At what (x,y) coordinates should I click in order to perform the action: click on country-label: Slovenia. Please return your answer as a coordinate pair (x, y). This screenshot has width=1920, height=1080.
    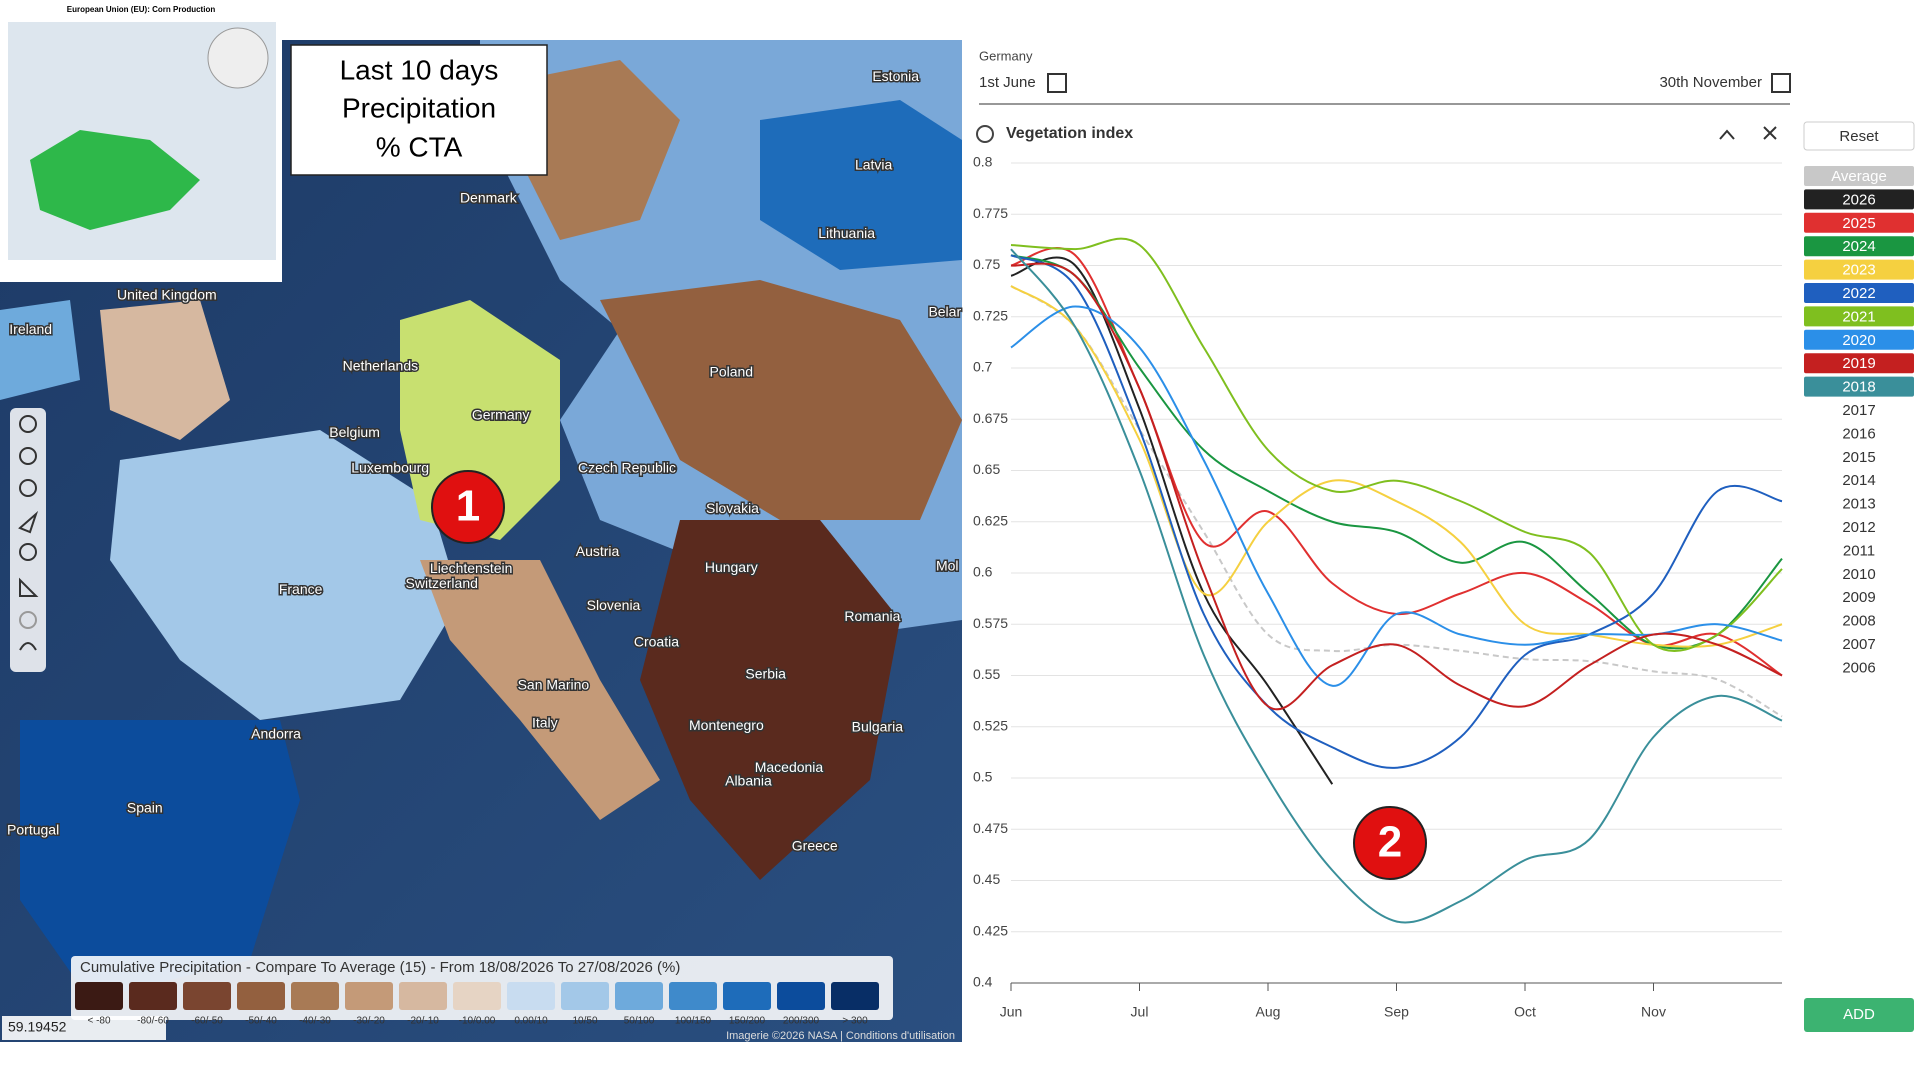
    Looking at the image, I should click on (614, 605).